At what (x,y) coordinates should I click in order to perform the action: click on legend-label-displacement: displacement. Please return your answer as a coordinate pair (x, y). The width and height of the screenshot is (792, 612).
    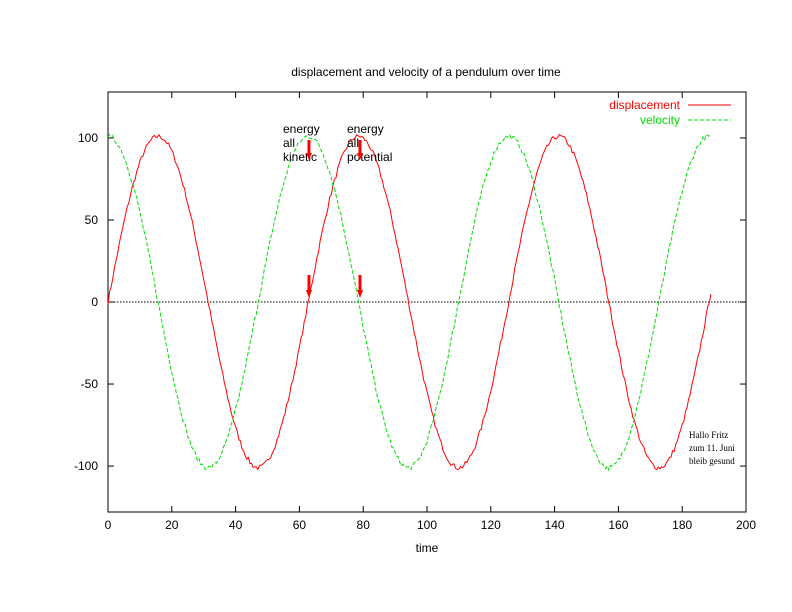
    Looking at the image, I should click on (644, 105).